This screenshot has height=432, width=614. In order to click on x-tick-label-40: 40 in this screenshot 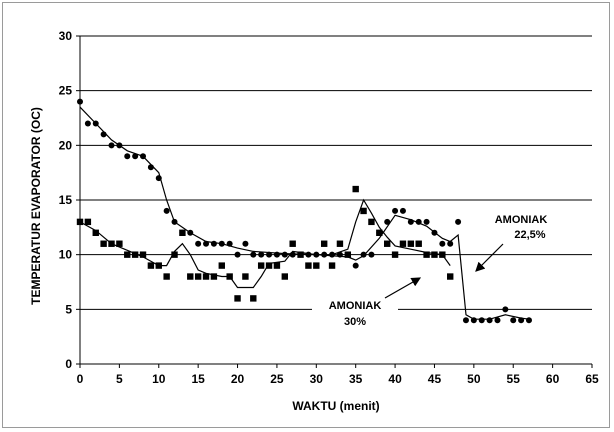, I will do `click(395, 379)`.